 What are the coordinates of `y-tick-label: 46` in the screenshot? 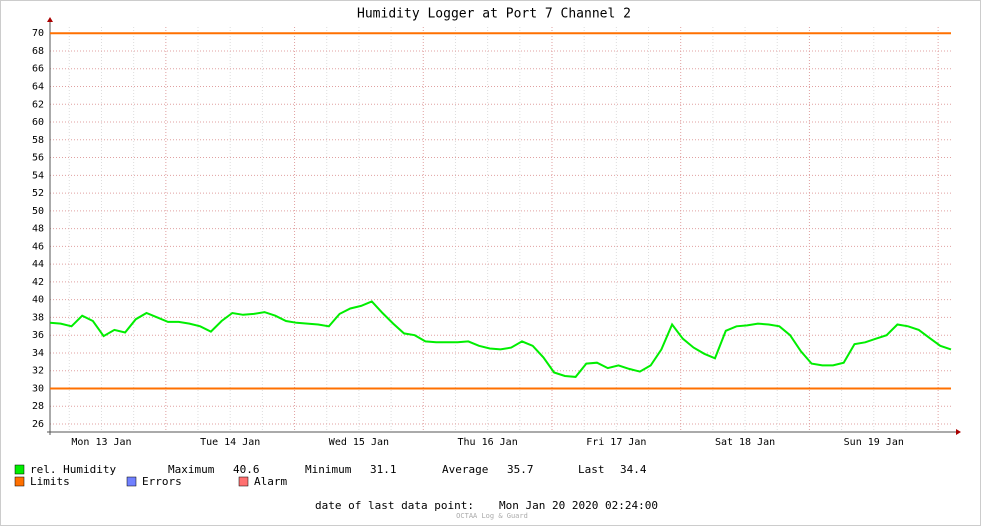 It's located at (38, 246).